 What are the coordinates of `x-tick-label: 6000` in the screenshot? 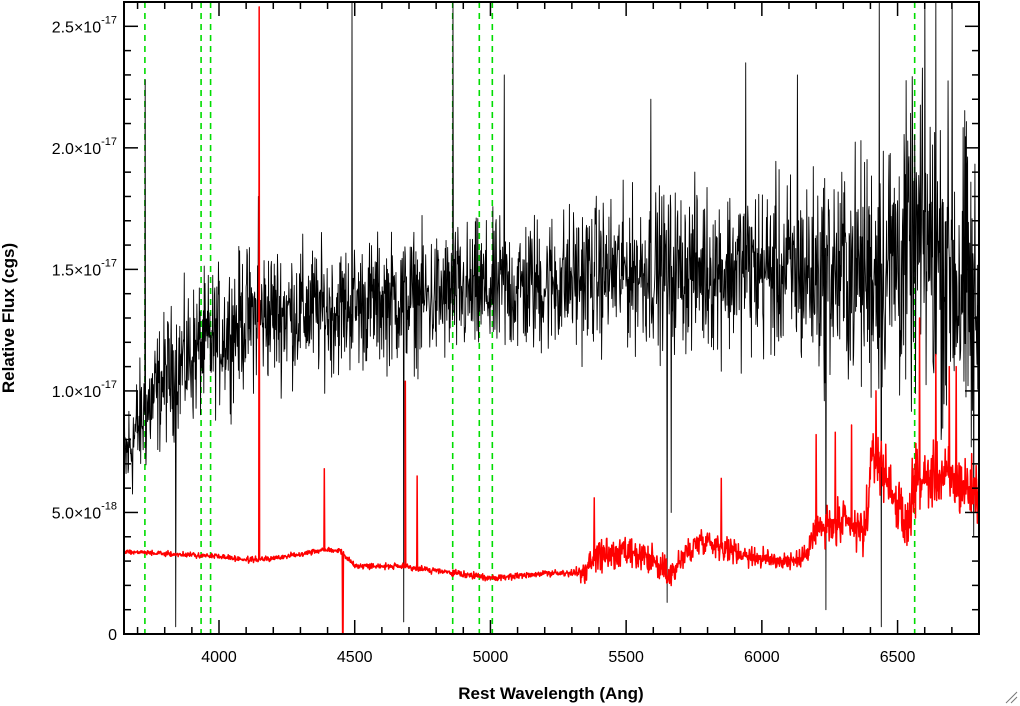 It's located at (762, 657).